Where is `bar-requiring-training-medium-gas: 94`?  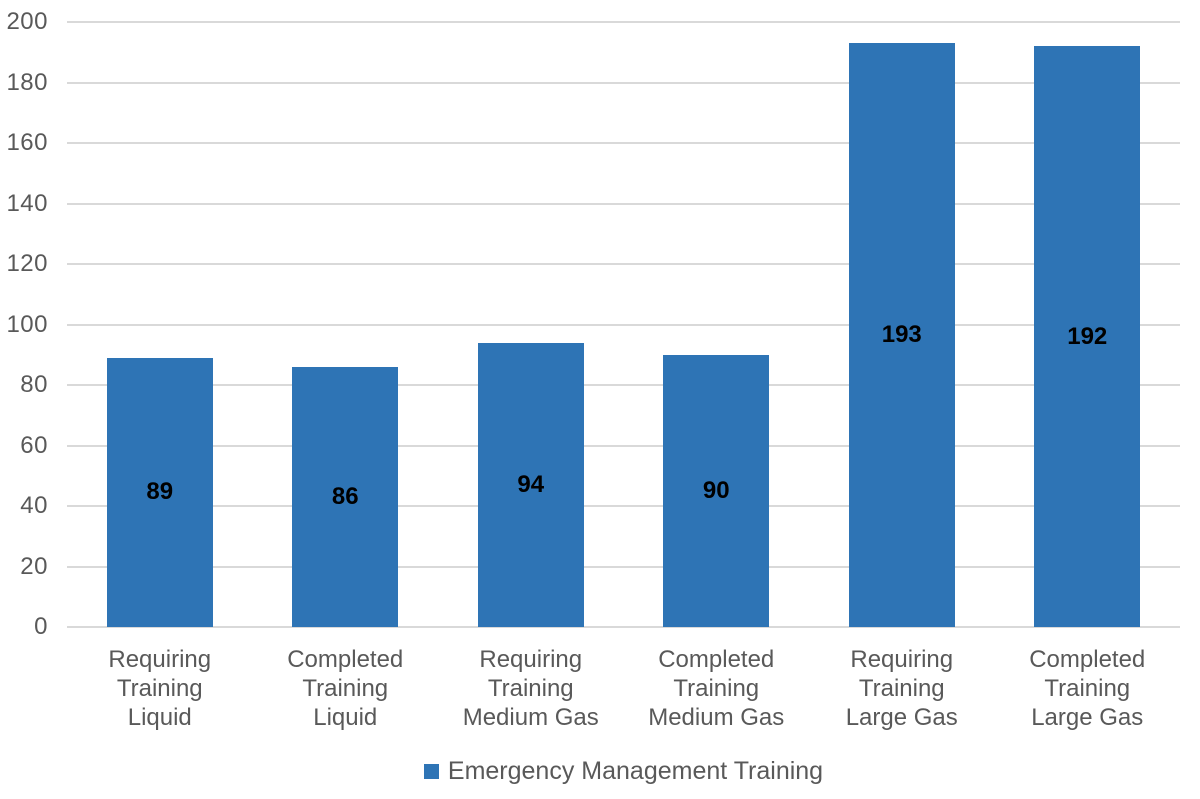
bar-requiring-training-medium-gas: 94 is located at coordinates (530, 484).